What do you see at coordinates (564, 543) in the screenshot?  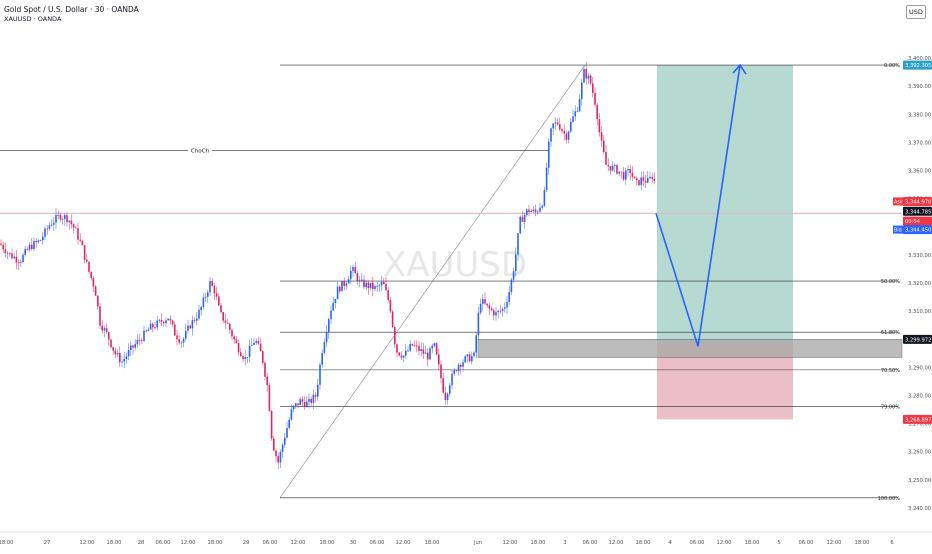 I see `x-tick-label: 3` at bounding box center [564, 543].